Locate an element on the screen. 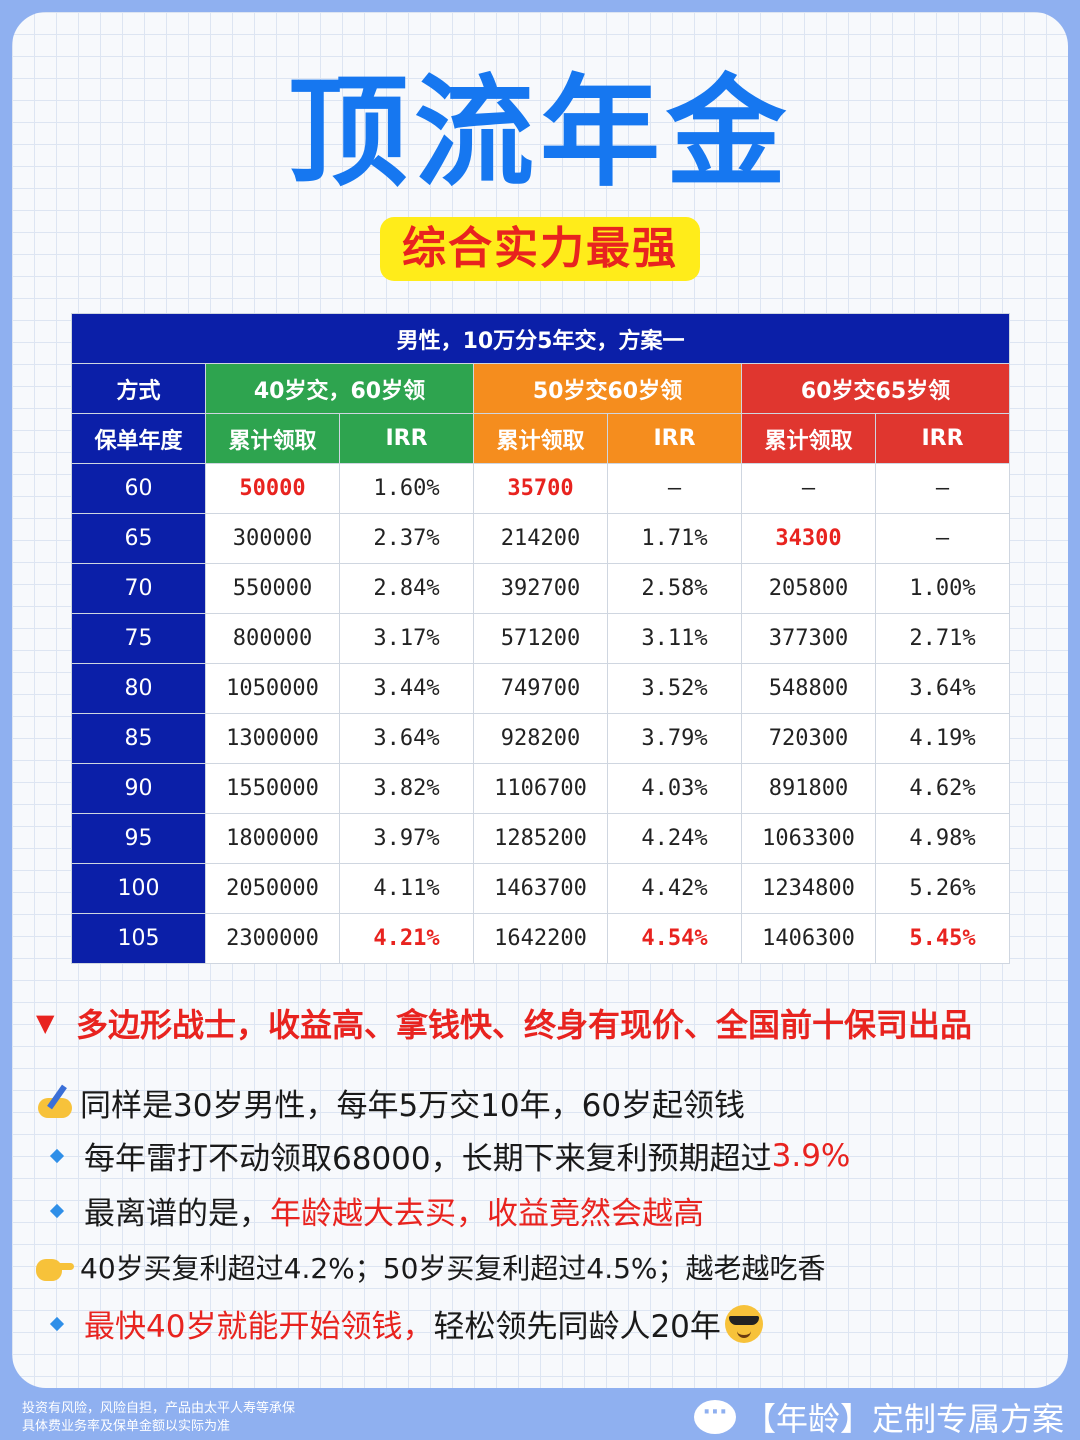  header-plan-3: 60岁交65岁领 is located at coordinates (875, 388).